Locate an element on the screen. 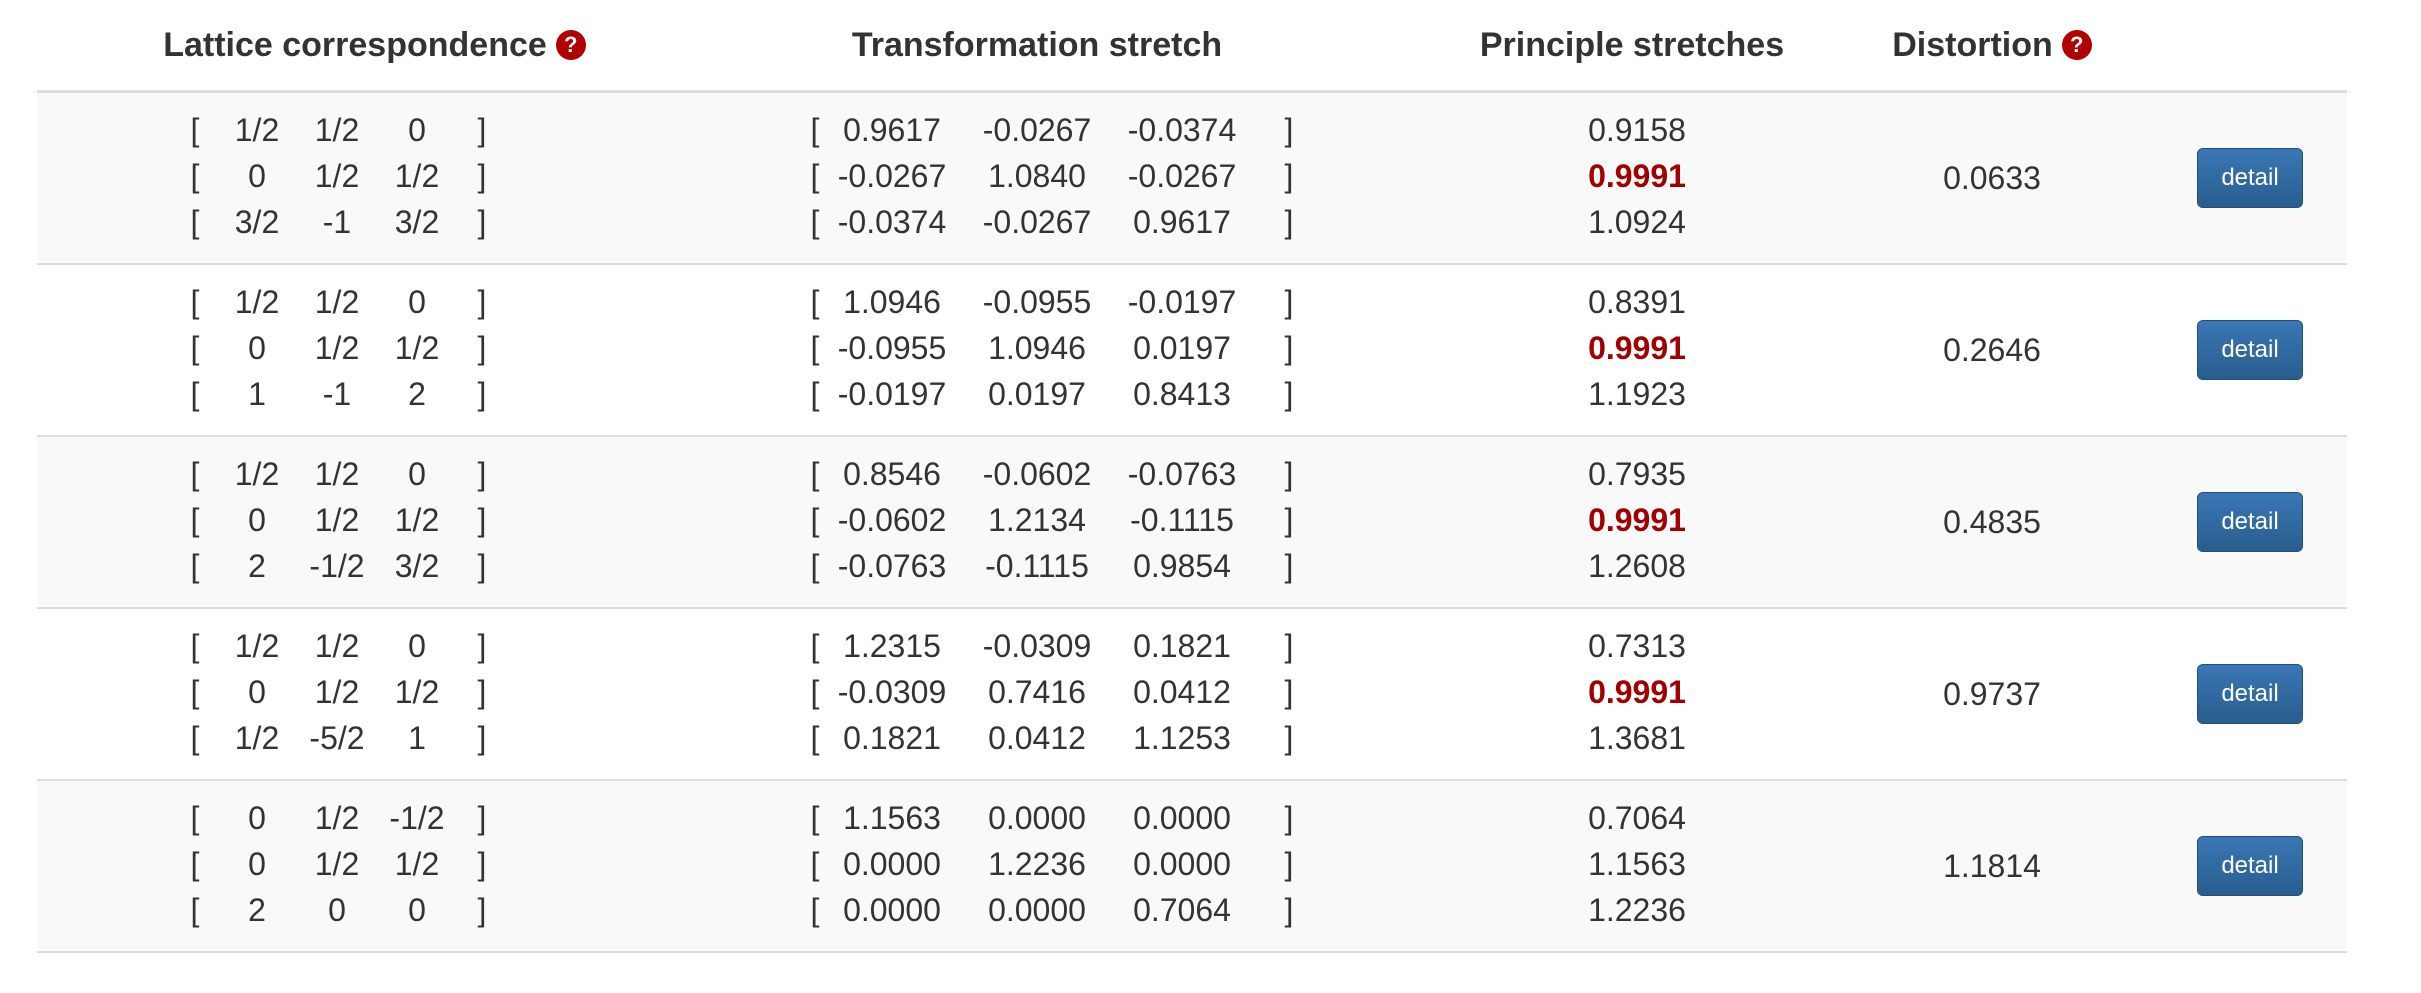 This screenshot has height=993, width=2421. lattice-matrix: [1/2 1/2 0] [0 1/2 1/2] [3/2 -1 3/2] is located at coordinates (374, 176).